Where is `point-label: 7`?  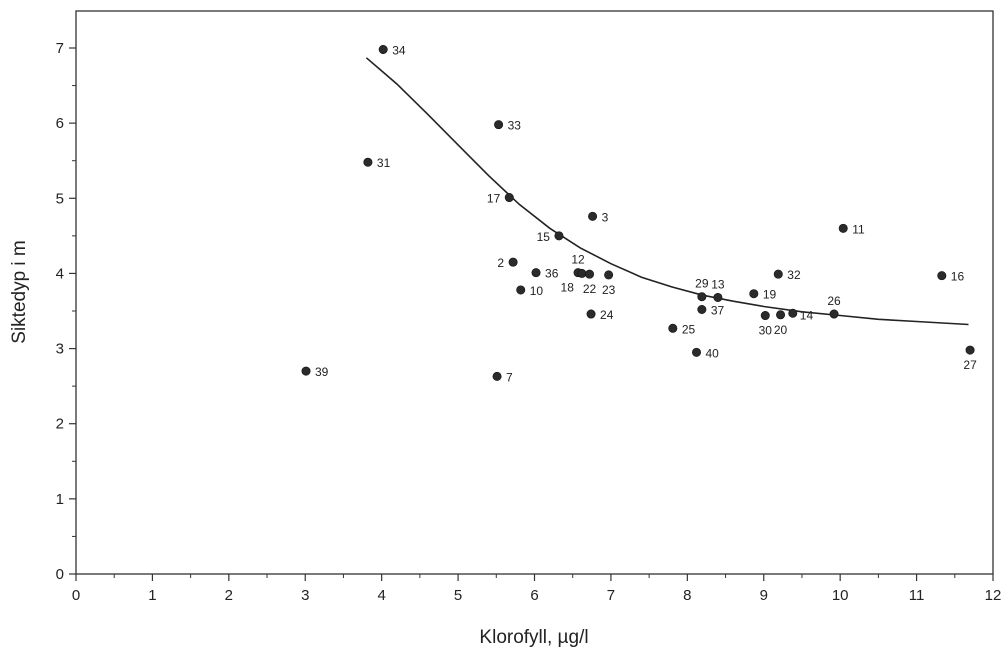 point-label: 7 is located at coordinates (509, 377).